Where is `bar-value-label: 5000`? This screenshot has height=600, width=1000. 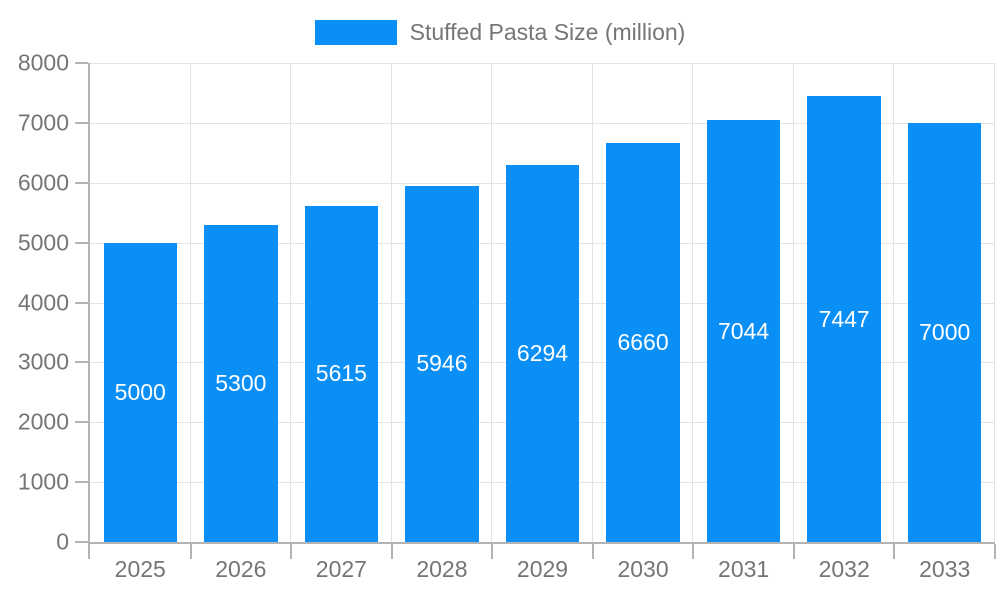 bar-value-label: 5000 is located at coordinates (140, 391).